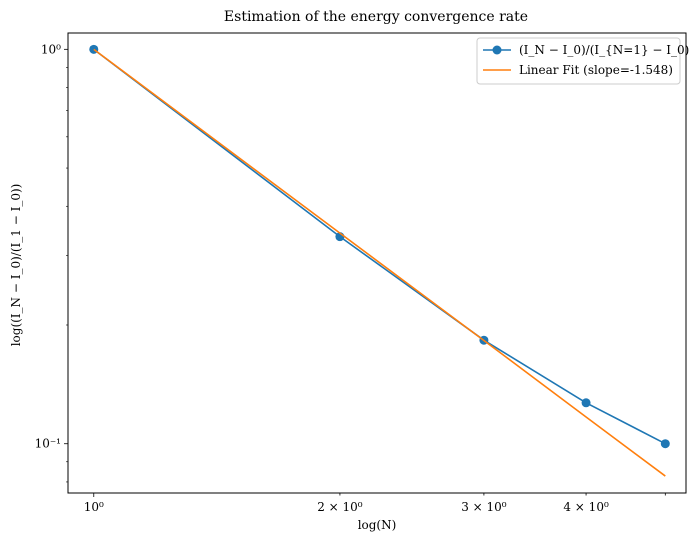  Describe the element at coordinates (604, 50) in the screenshot. I see `legend-entry-1: (I_N − I_0)/(I_{N=1} − I_0)` at that location.